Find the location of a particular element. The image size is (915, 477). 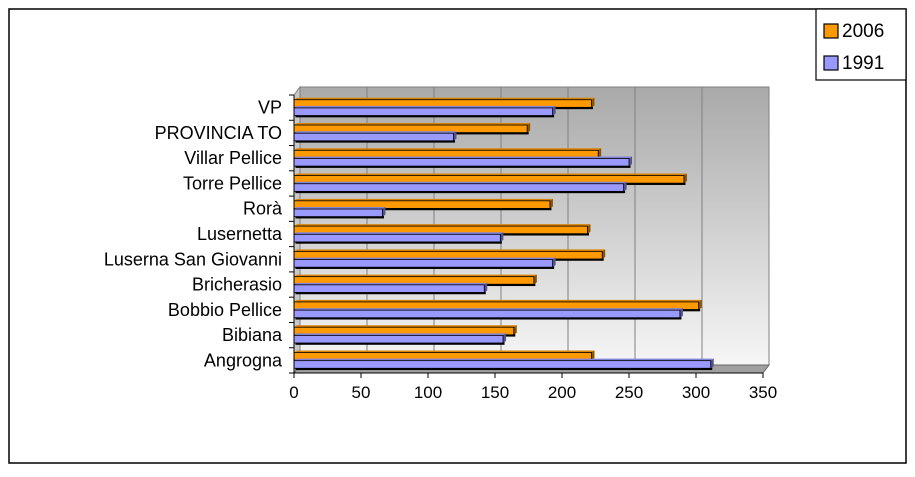

bar-2006-luserna-san-giovanni is located at coordinates (449, 255).